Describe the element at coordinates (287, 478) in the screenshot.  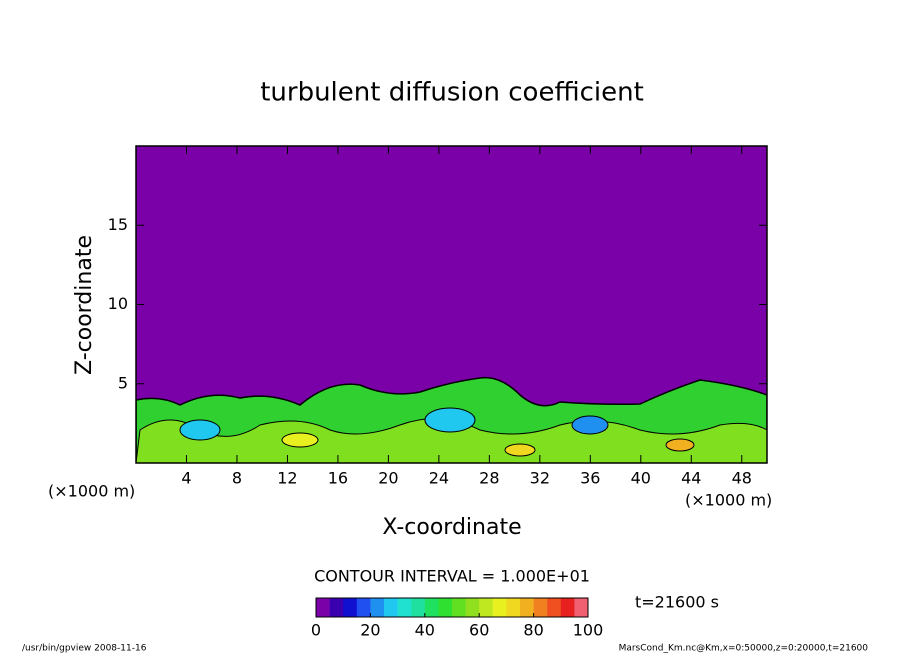
I see `x-tick-label: 12` at that location.